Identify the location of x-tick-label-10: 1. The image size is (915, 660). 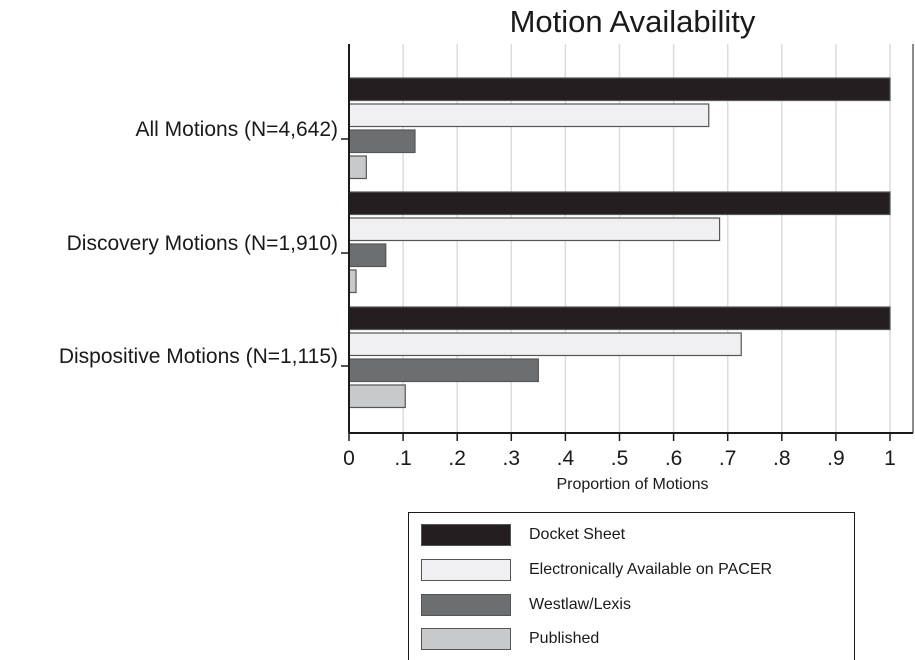
(890, 458).